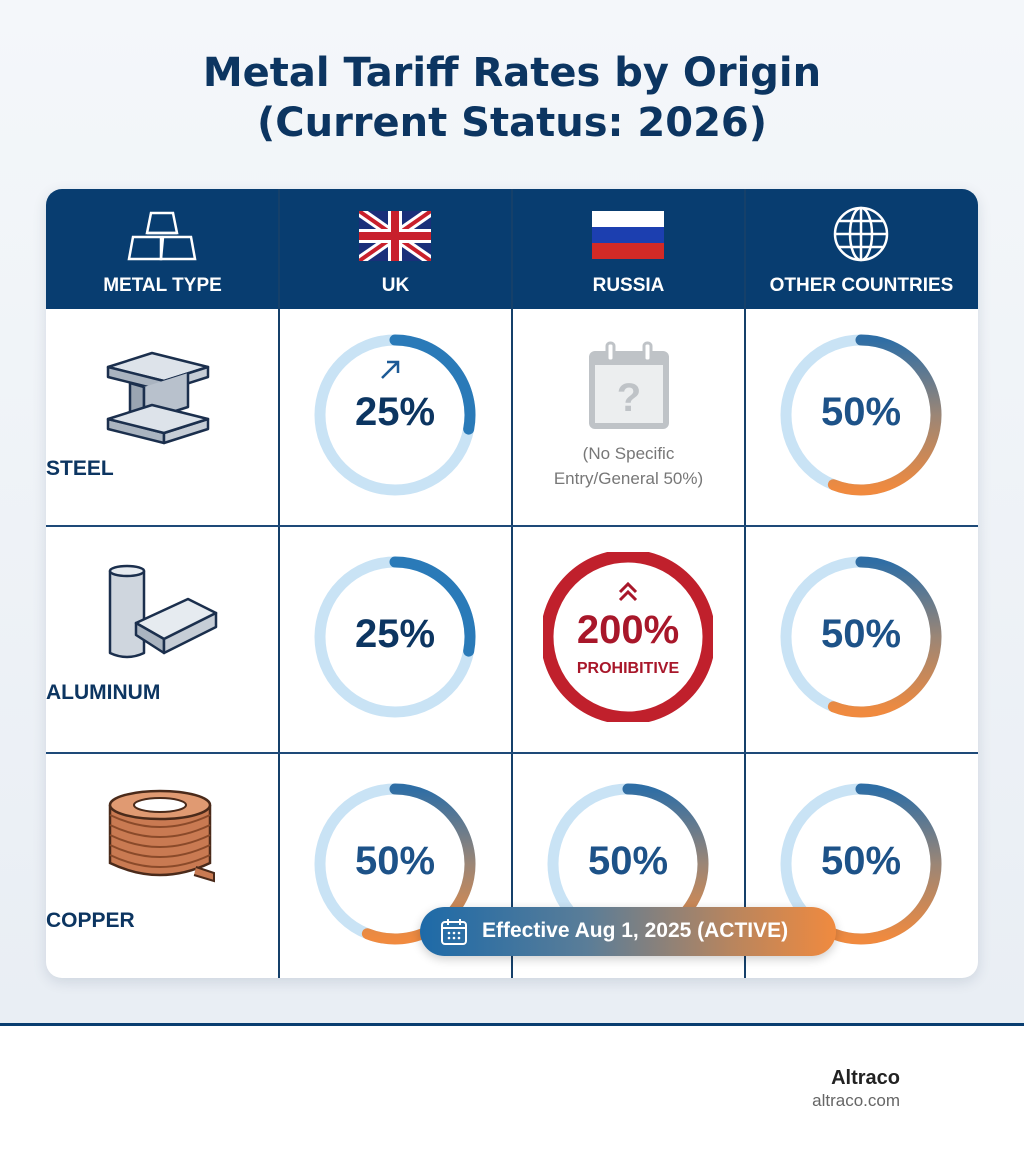 The height and width of the screenshot is (1154, 1024). I want to click on note-line-2: Entry/General 50%), so click(628, 478).